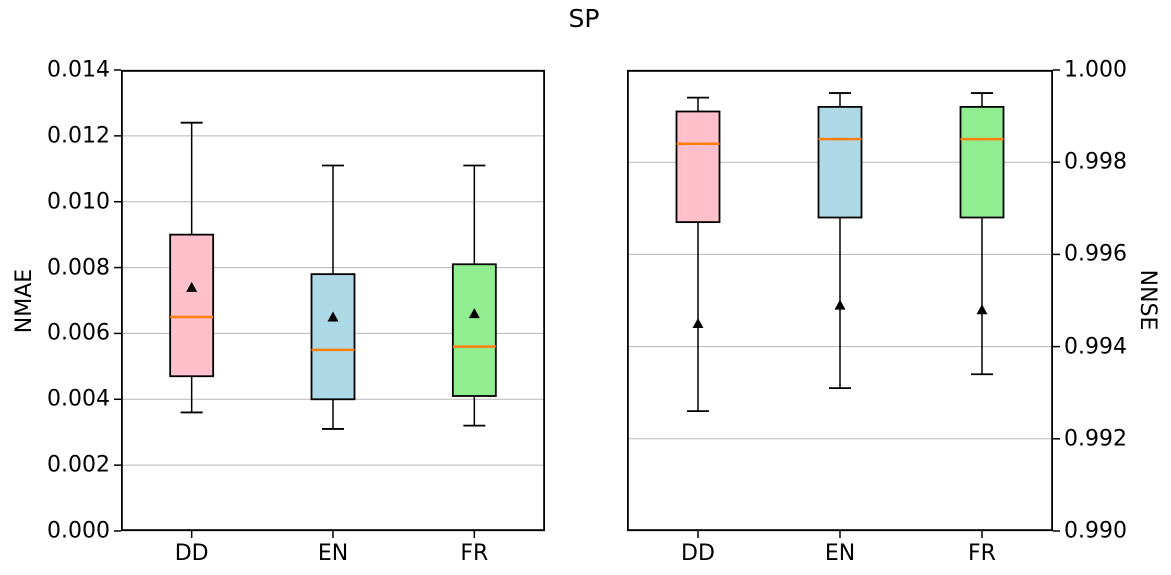  What do you see at coordinates (78, 70) in the screenshot?
I see `y-tick-label: 0.014` at bounding box center [78, 70].